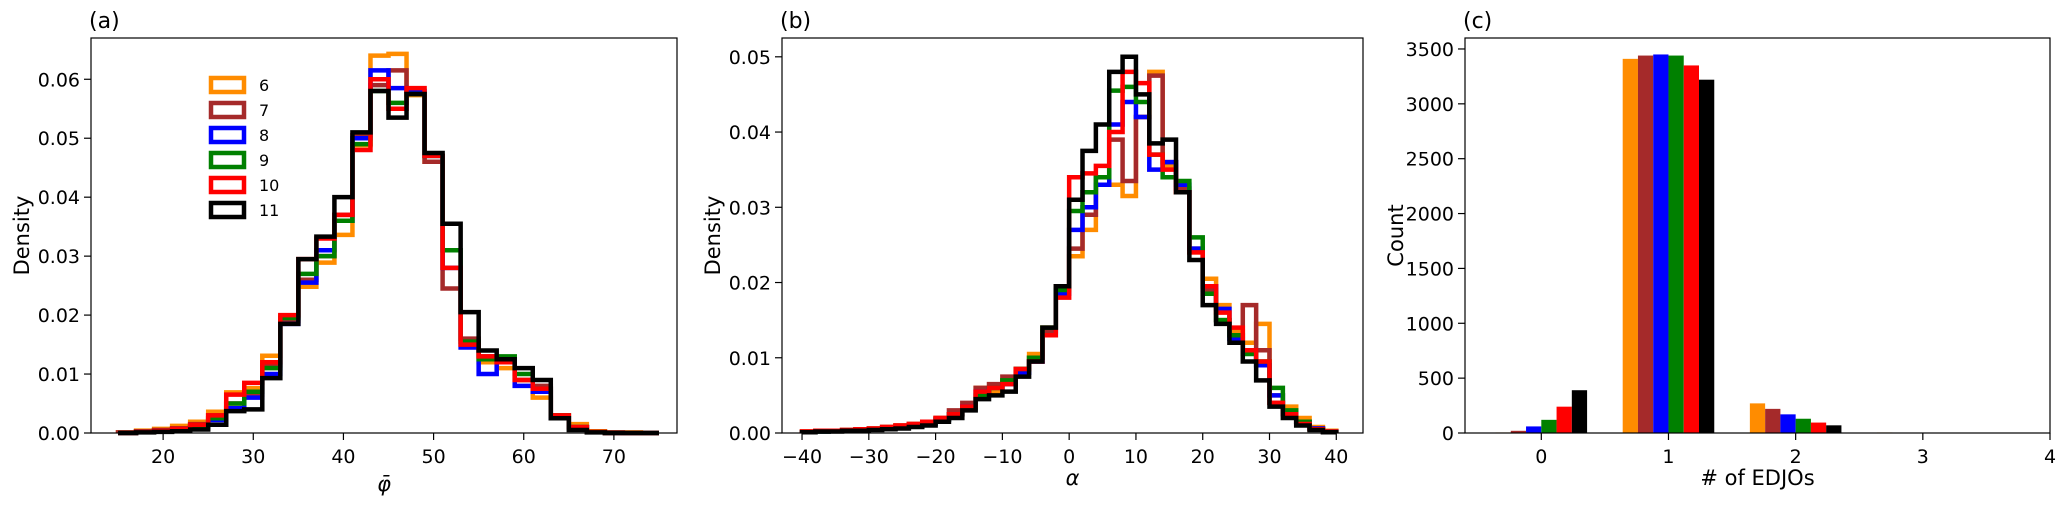 This screenshot has height=505, width=2067. I want to click on legend-label-7: 7, so click(264, 110).